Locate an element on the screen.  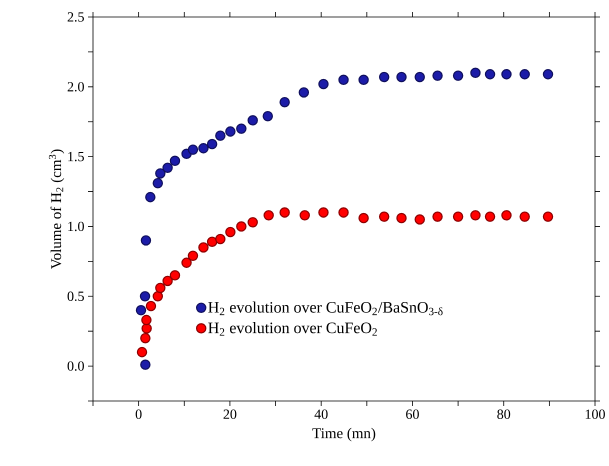
y-tick-label: 2.5 is located at coordinates (76, 17).